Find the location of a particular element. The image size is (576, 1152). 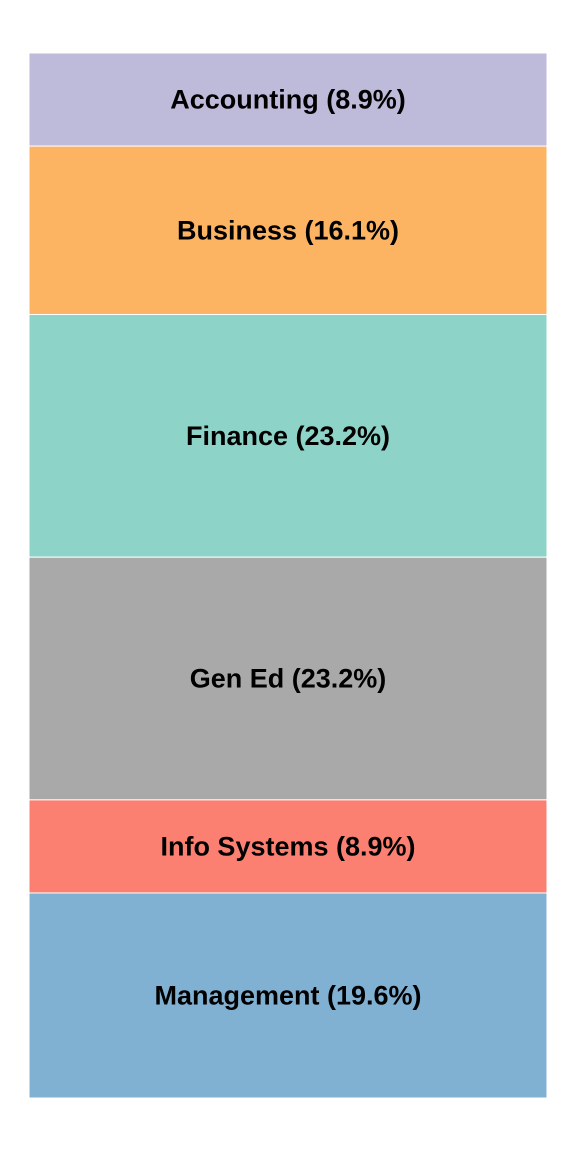

segment-label-info-systems: Info Systems (8.9%) is located at coordinates (287, 846).